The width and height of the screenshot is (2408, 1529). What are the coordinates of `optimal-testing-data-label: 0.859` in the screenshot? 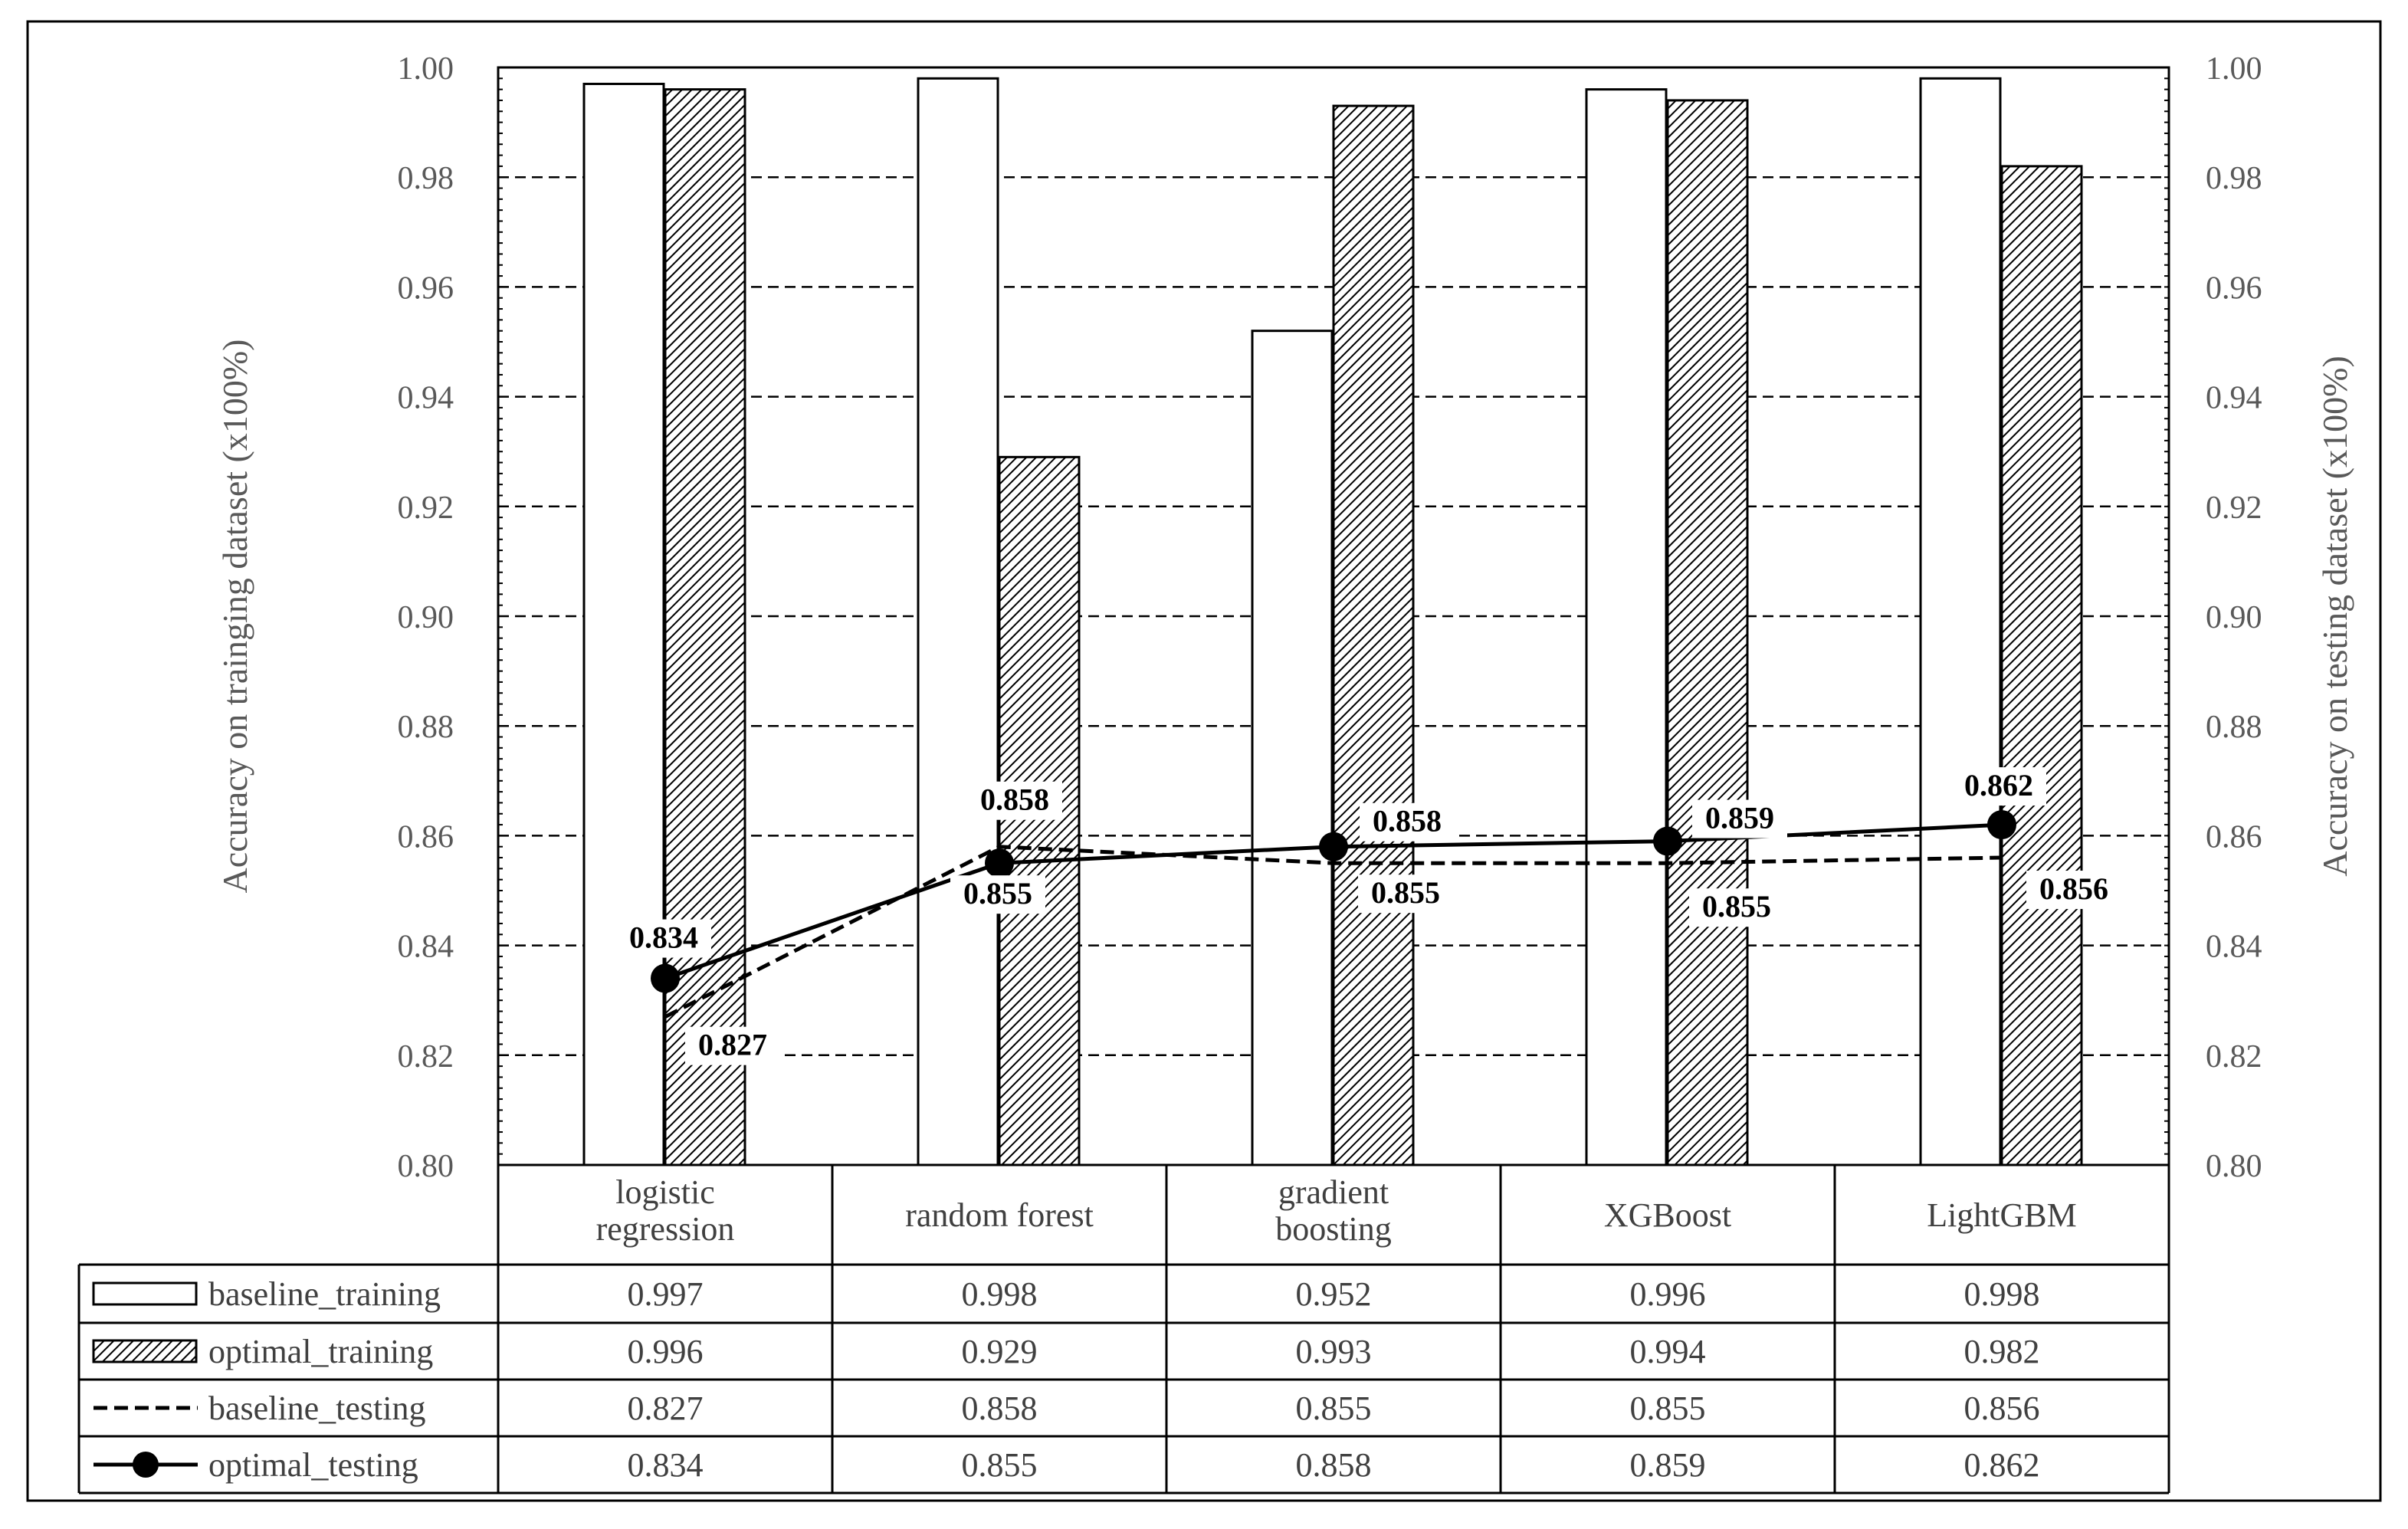 It's located at (1739, 818).